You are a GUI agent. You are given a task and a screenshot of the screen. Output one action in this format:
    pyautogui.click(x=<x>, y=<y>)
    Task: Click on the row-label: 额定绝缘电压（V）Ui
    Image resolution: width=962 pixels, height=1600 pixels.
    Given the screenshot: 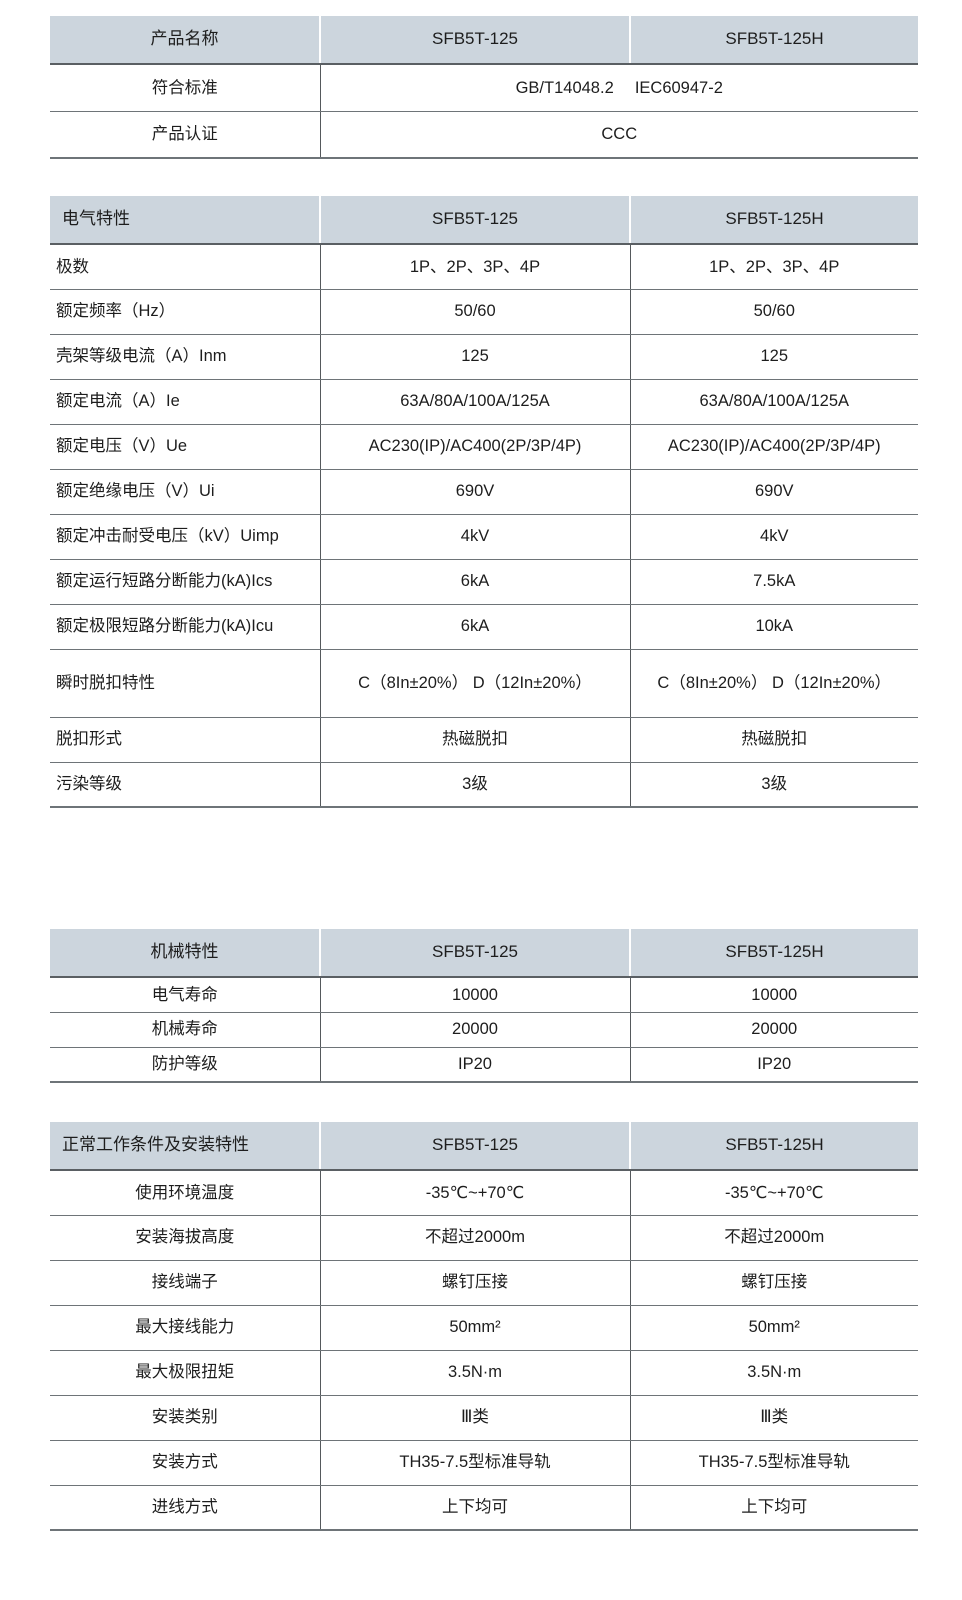 What is the action you would take?
    pyautogui.click(x=185, y=492)
    